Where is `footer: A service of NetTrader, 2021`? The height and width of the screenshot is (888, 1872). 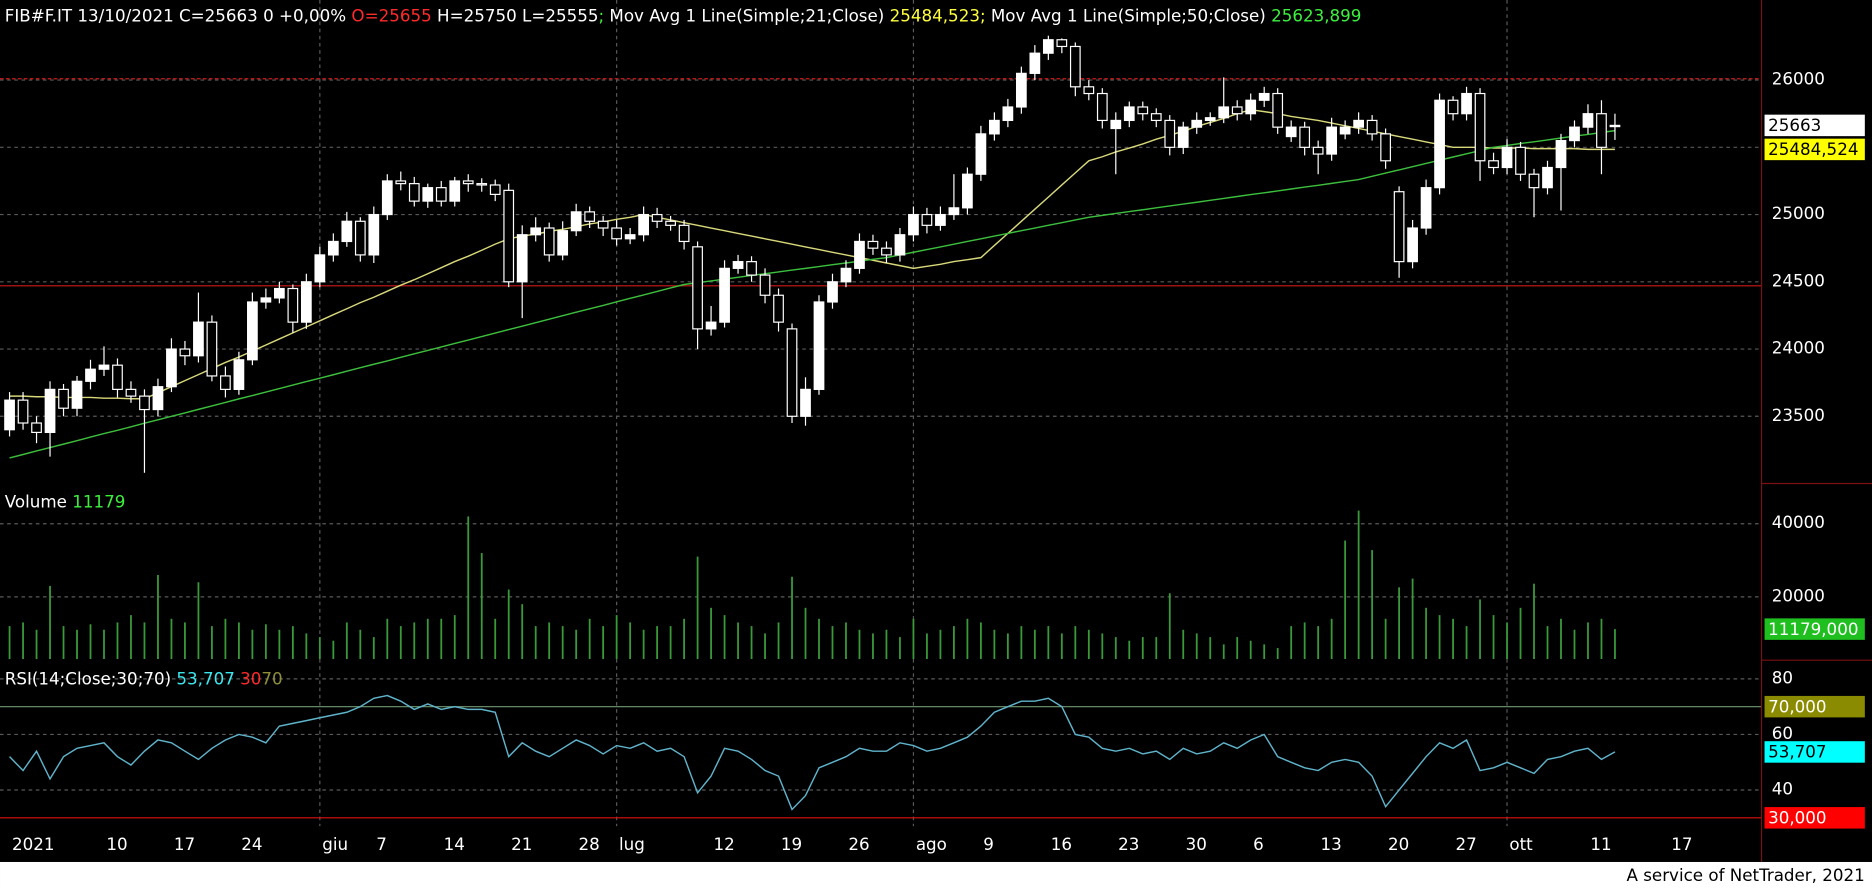 footer: A service of NetTrader, 2021 is located at coordinates (1745, 875).